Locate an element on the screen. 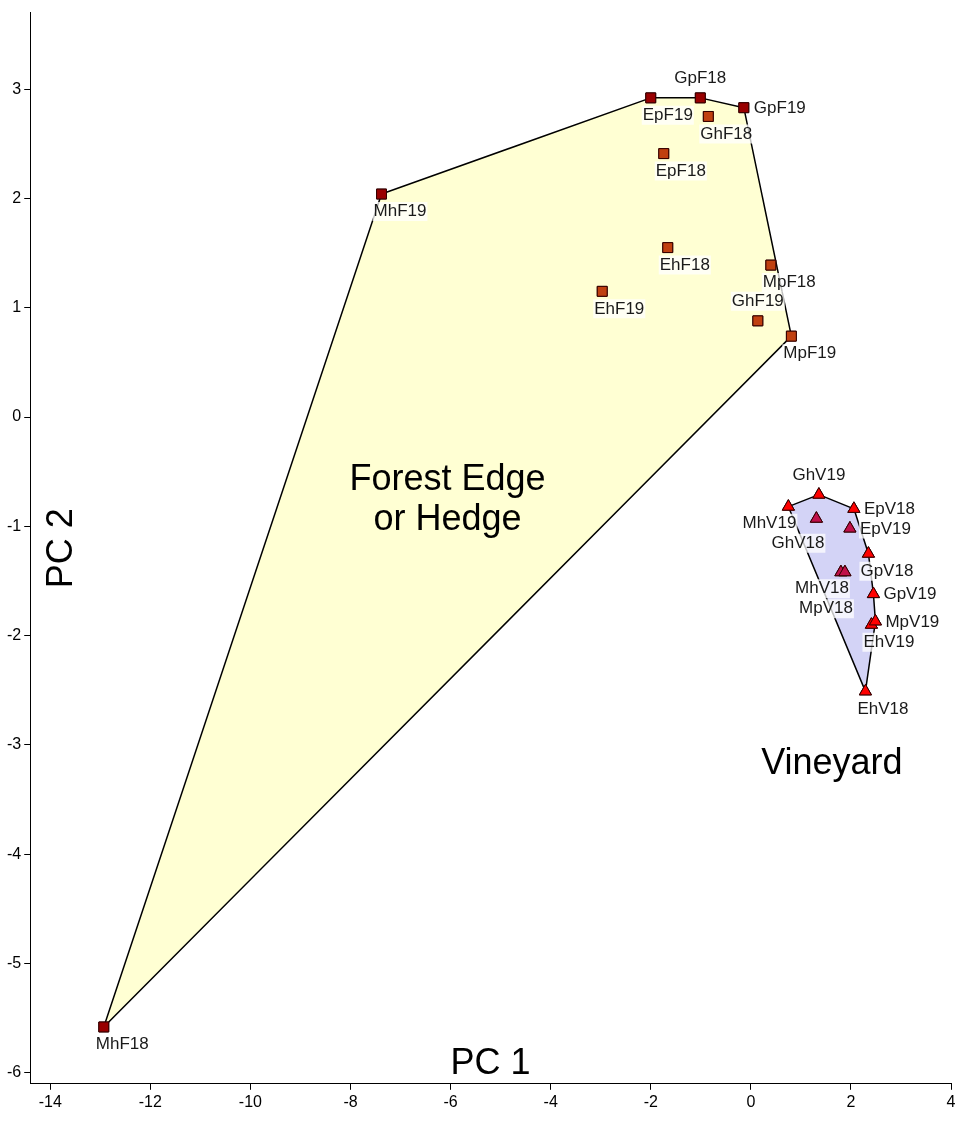 This screenshot has height=1121, width=963. data-label: EhV18 is located at coordinates (883, 708).